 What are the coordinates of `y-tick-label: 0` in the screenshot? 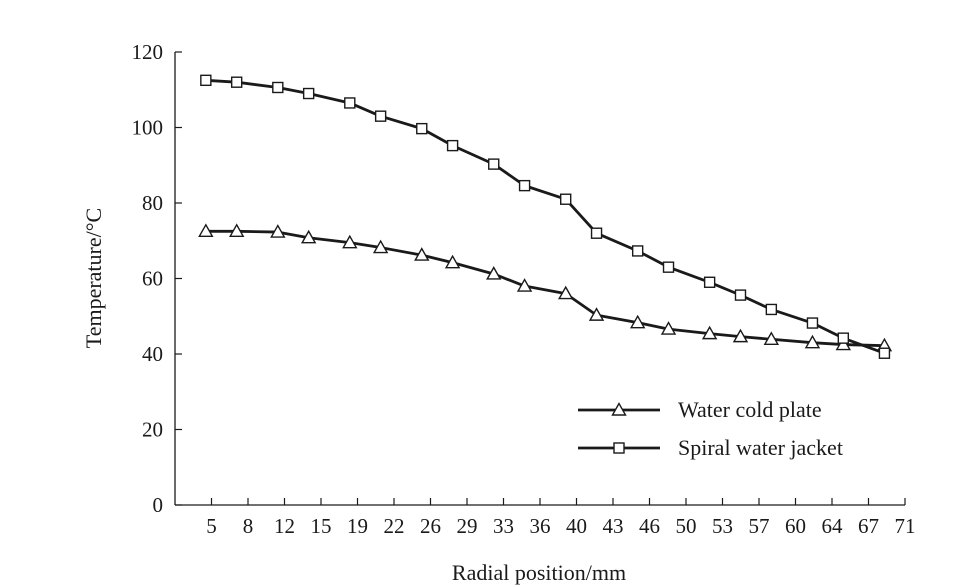 It's located at (158, 505).